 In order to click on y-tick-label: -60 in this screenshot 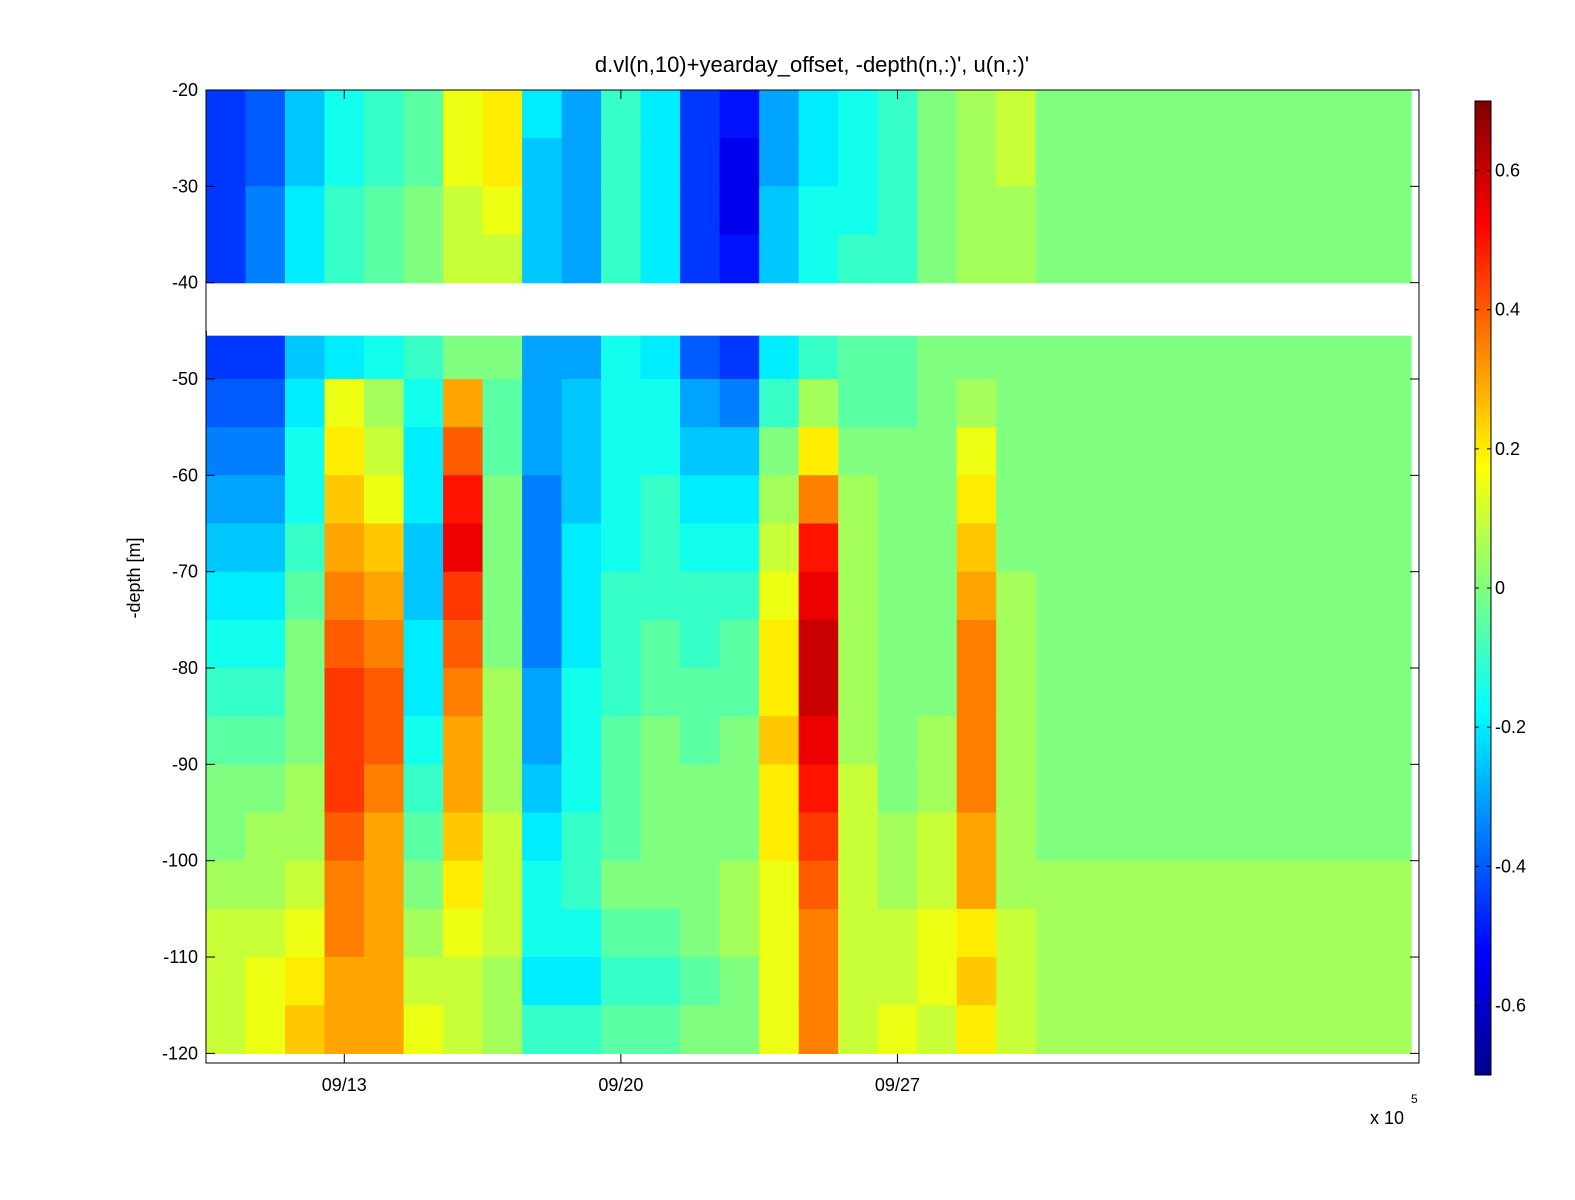, I will do `click(185, 475)`.